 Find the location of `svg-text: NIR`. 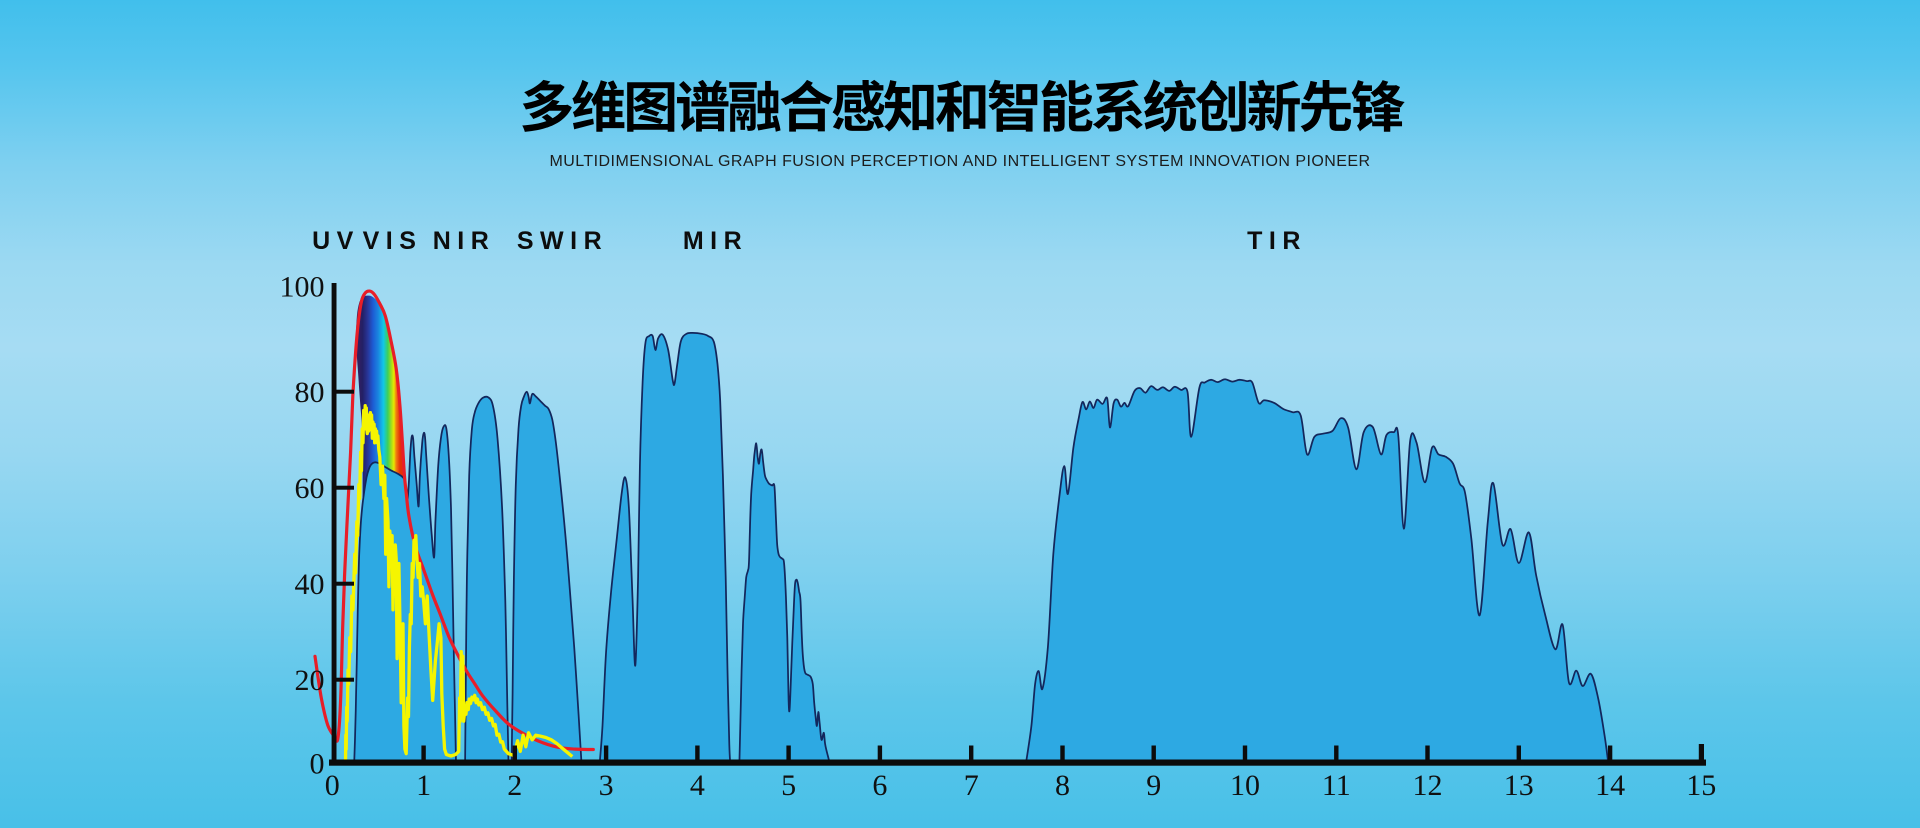

svg-text: NIR is located at coordinates (464, 241).